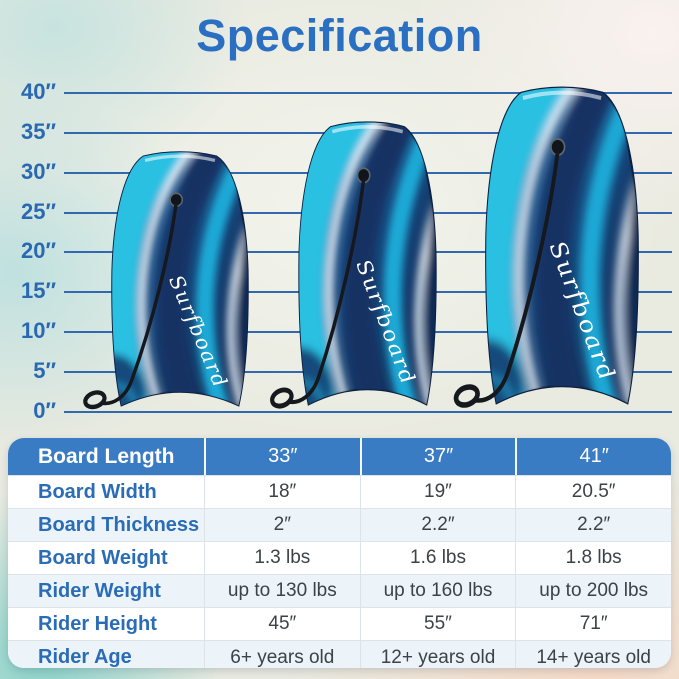  Describe the element at coordinates (437, 591) in the screenshot. I see `row-value: up to 160 lbs` at that location.